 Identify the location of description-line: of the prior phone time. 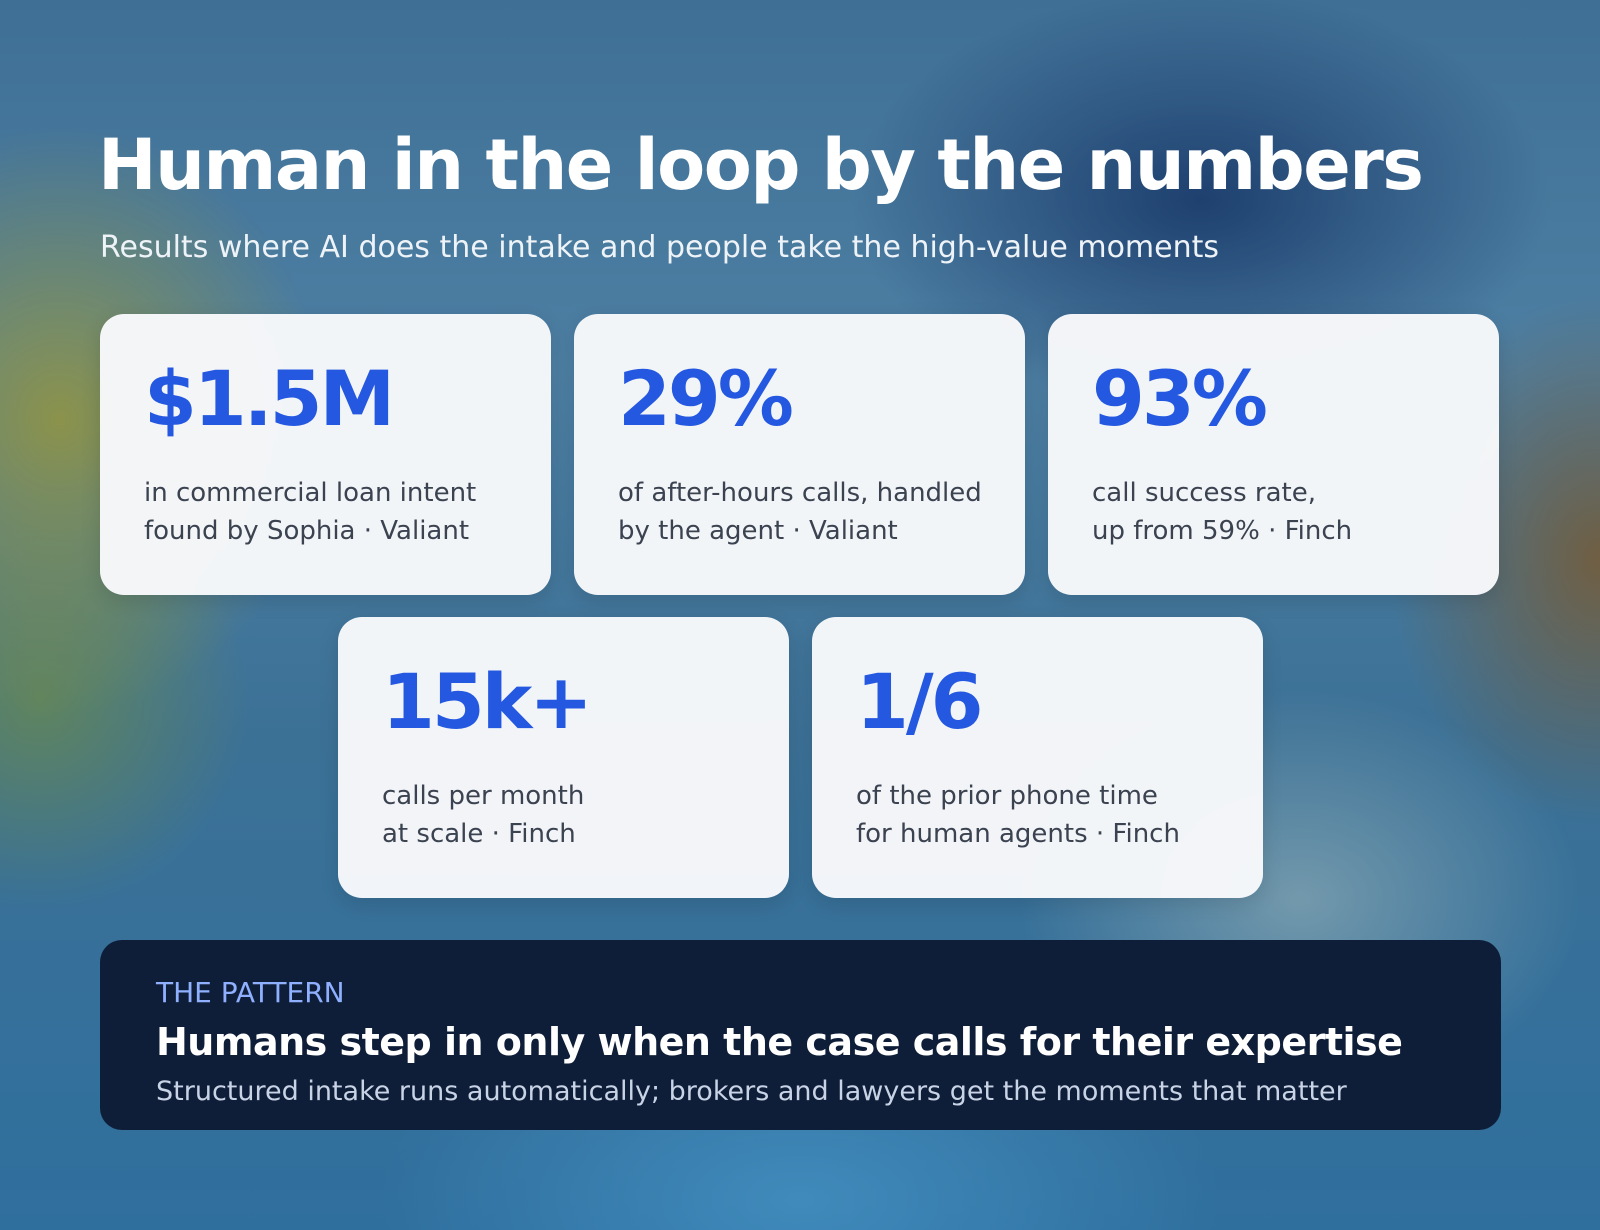
(1007, 796).